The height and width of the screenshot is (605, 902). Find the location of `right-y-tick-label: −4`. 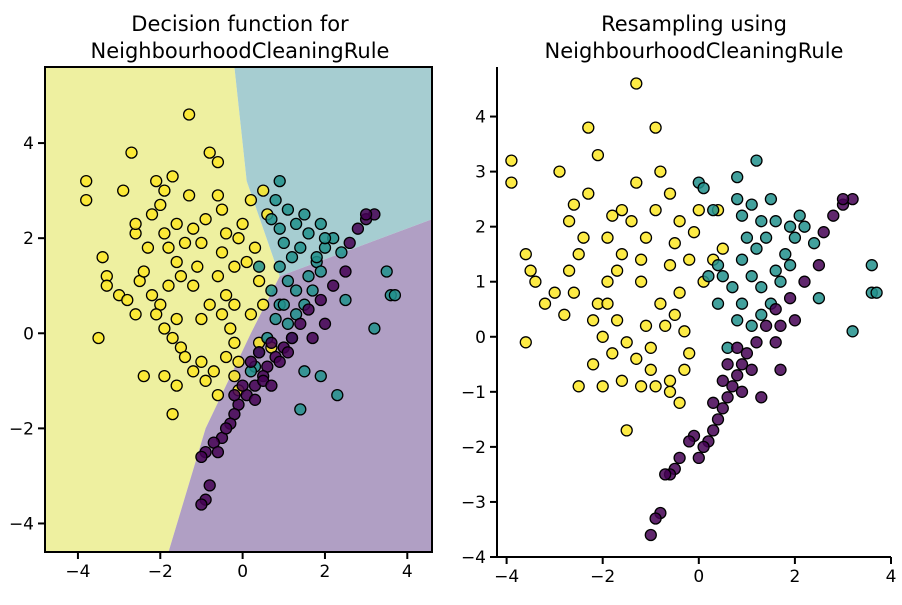

right-y-tick-label: −4 is located at coordinates (473, 558).